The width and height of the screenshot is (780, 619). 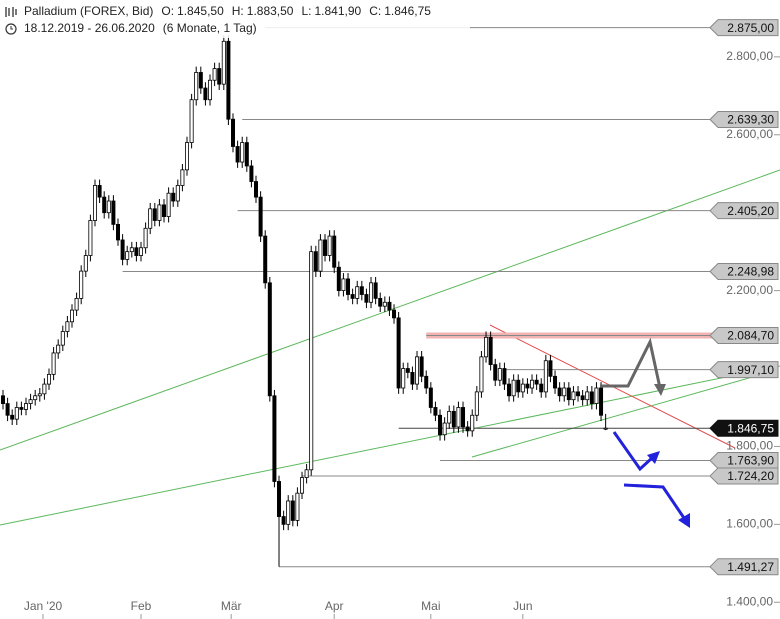 I want to click on level-label: 1.997,10, so click(x=750, y=370).